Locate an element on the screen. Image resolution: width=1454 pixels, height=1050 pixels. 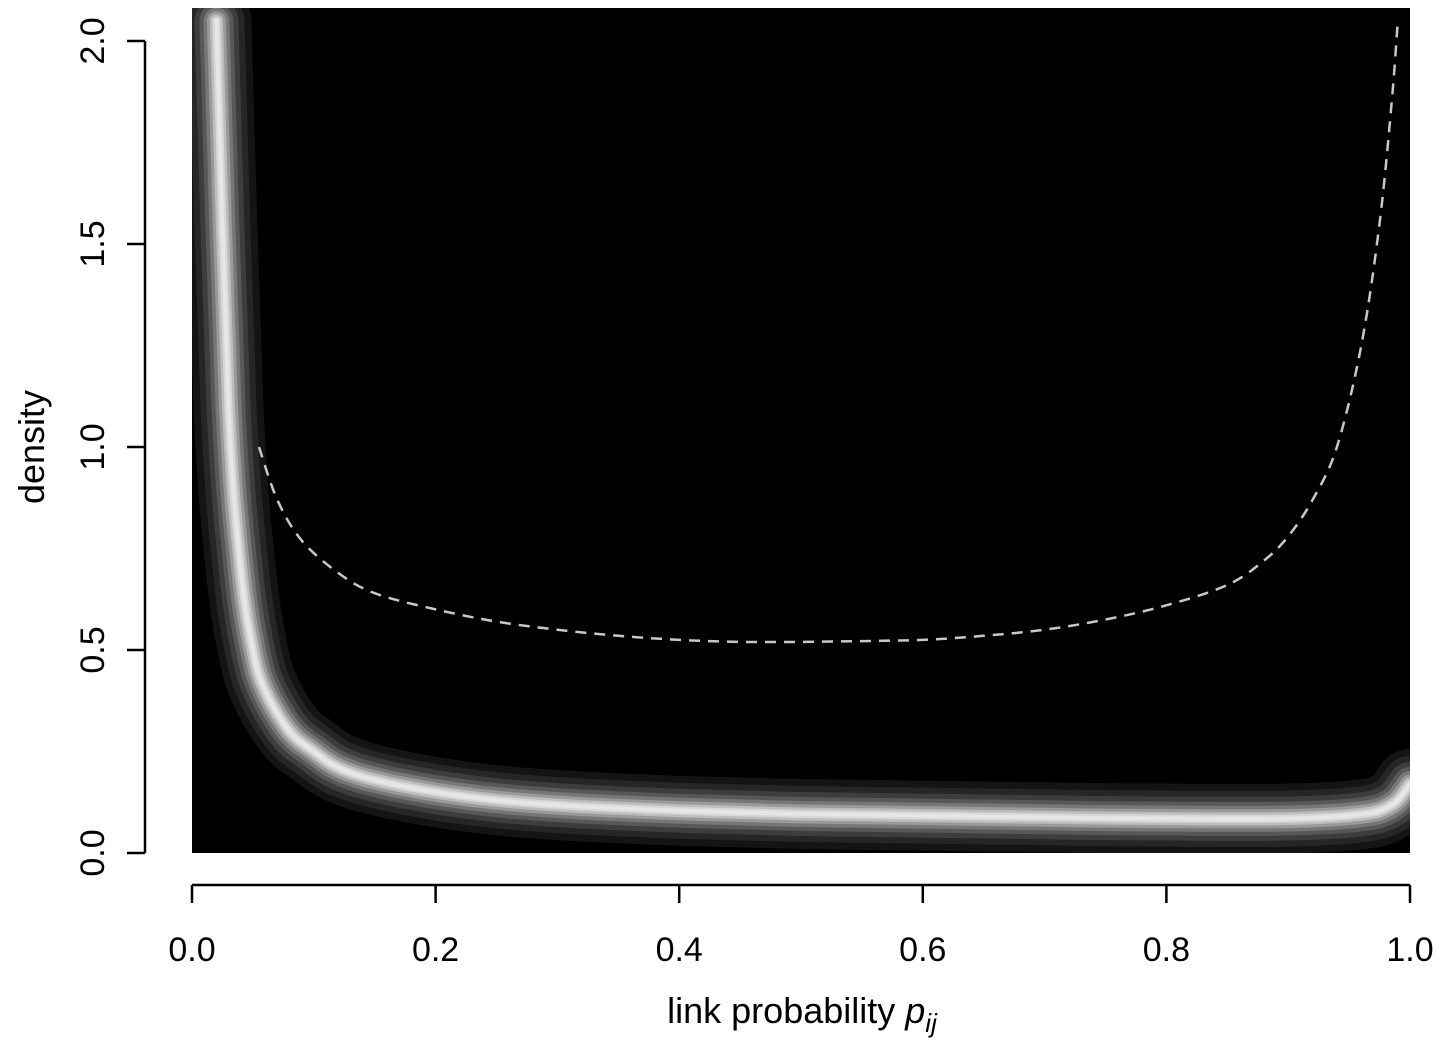
x-tick-label-2: 0.4 is located at coordinates (679, 950).